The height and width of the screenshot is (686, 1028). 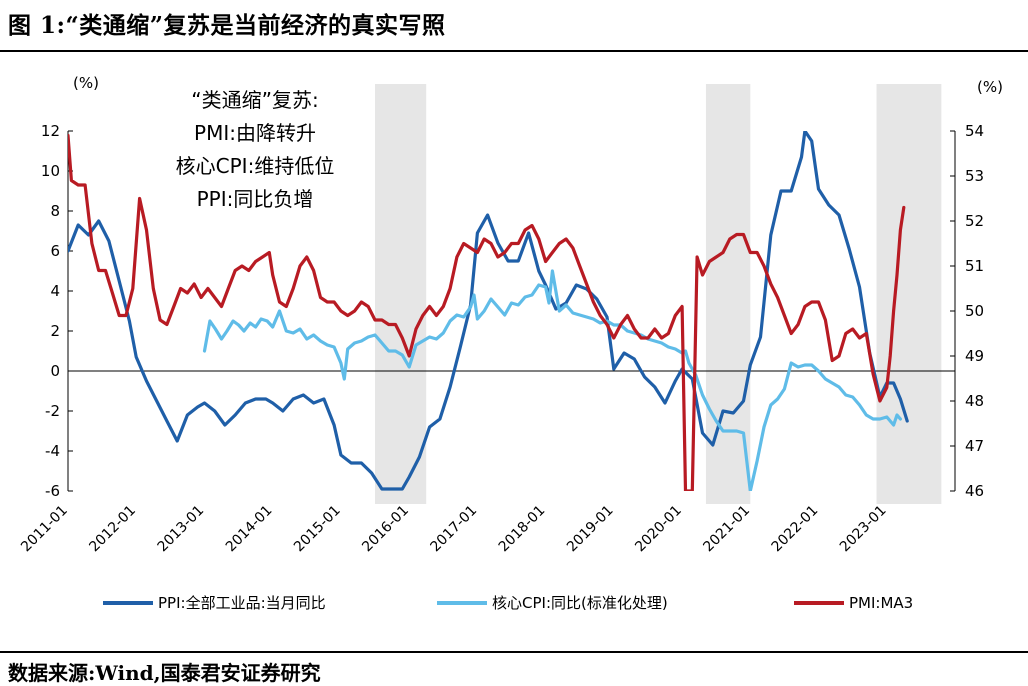 I want to click on left-tick-label: 8, so click(x=55, y=211).